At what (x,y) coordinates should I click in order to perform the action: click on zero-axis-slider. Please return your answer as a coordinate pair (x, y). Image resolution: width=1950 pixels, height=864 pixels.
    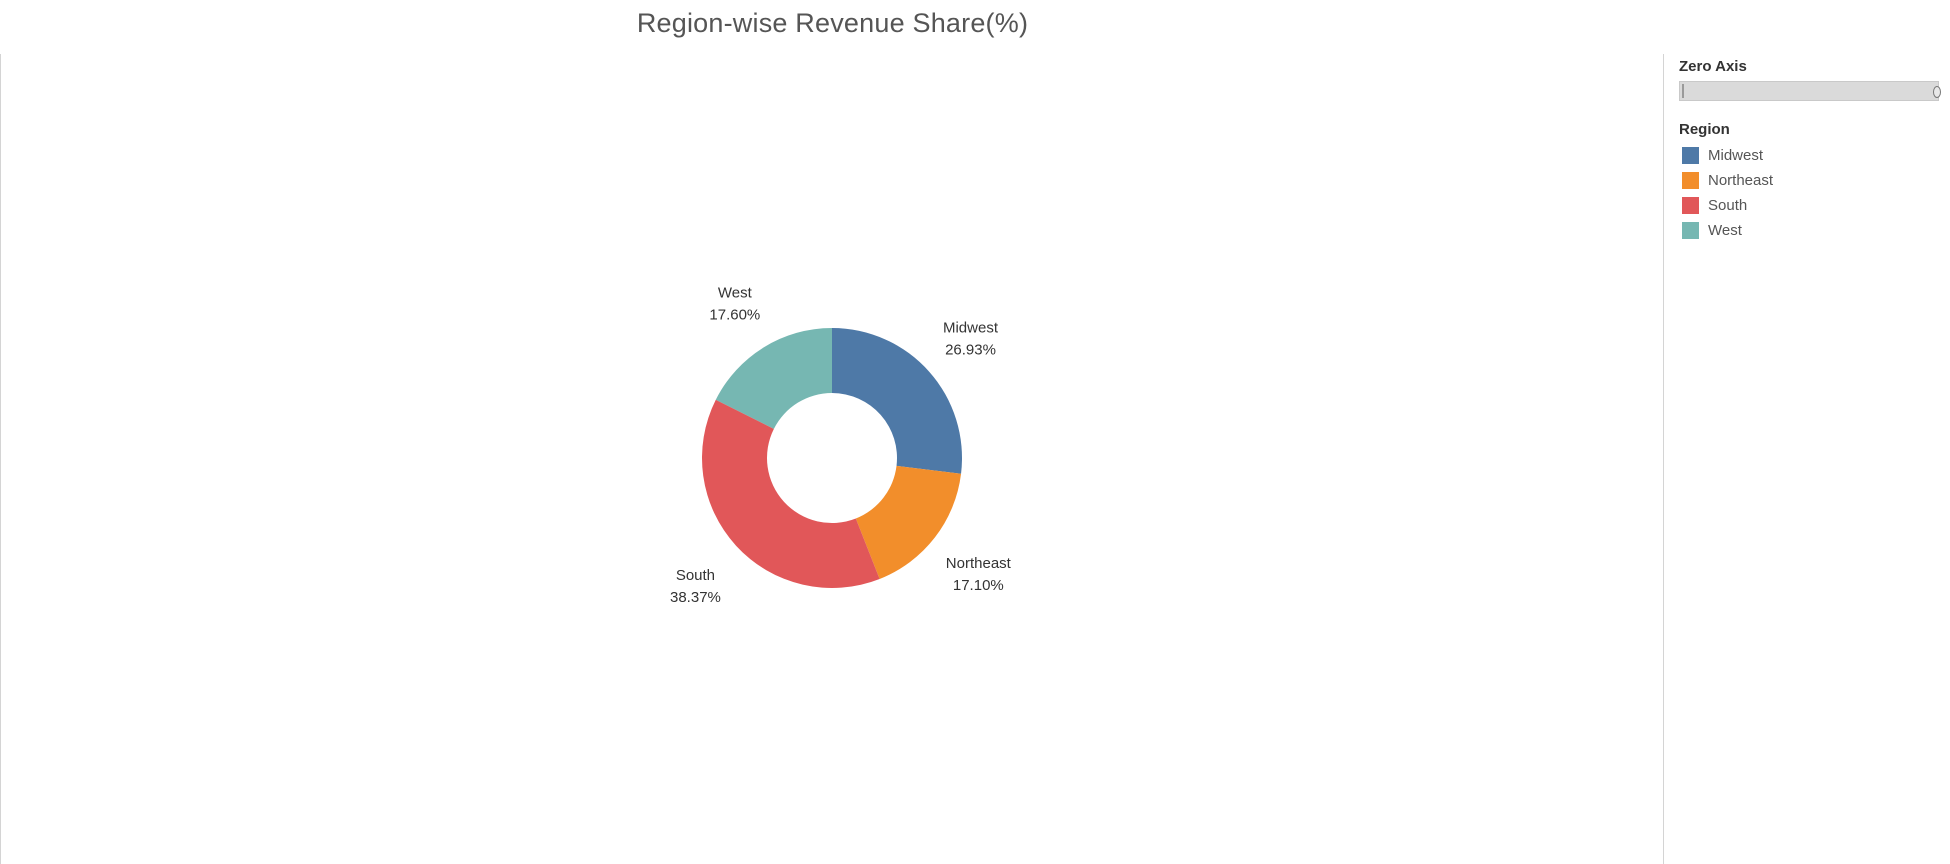
    Looking at the image, I should click on (1810, 91).